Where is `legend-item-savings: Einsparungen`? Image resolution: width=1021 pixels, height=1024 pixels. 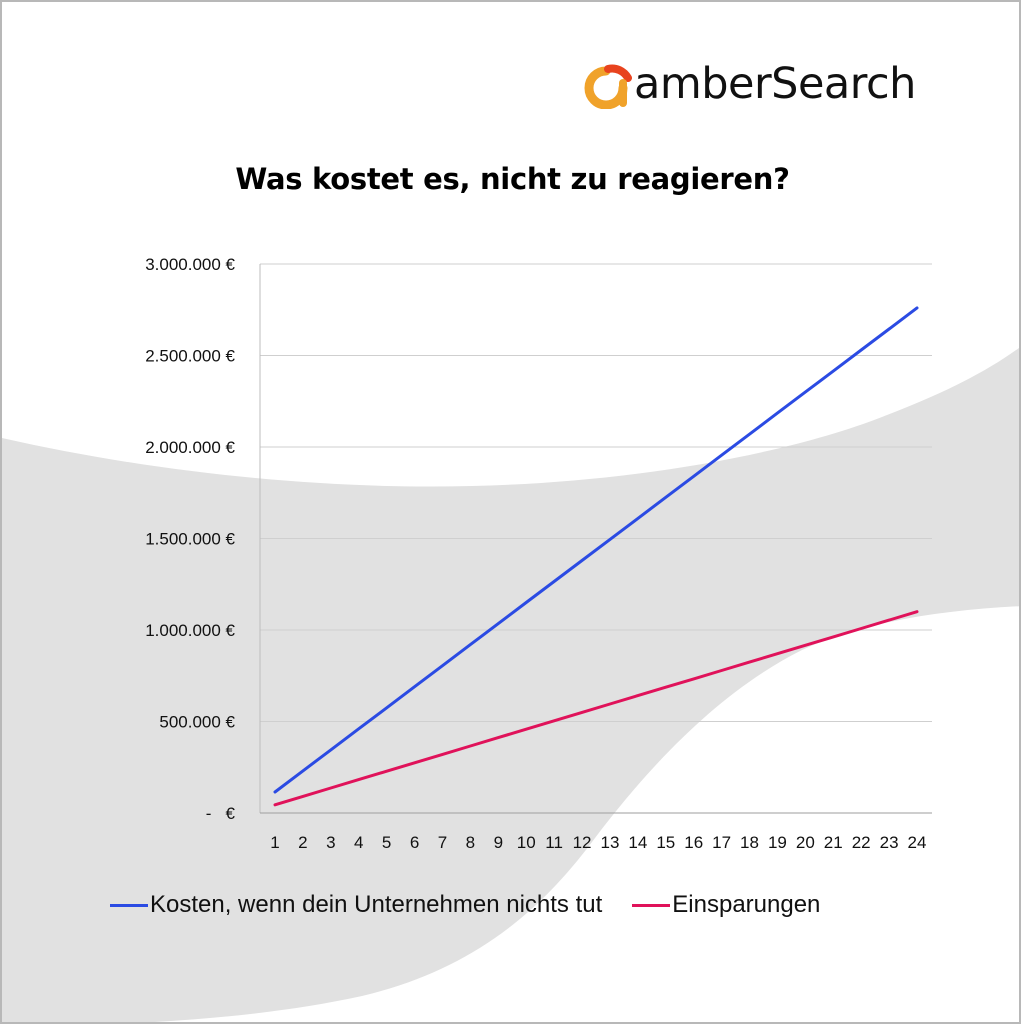 legend-item-savings: Einsparungen is located at coordinates (726, 905).